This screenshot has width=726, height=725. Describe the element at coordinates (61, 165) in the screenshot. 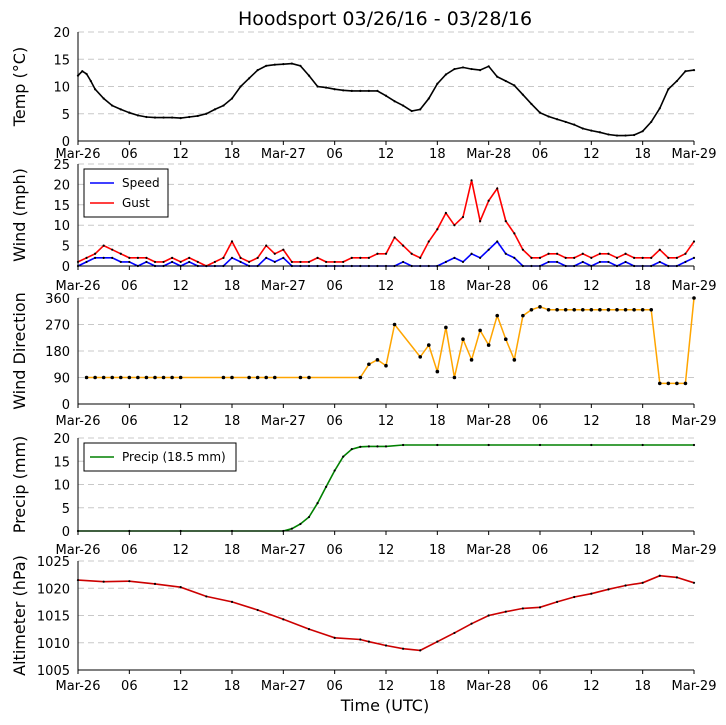

I see `y-tick-label: 25` at that location.